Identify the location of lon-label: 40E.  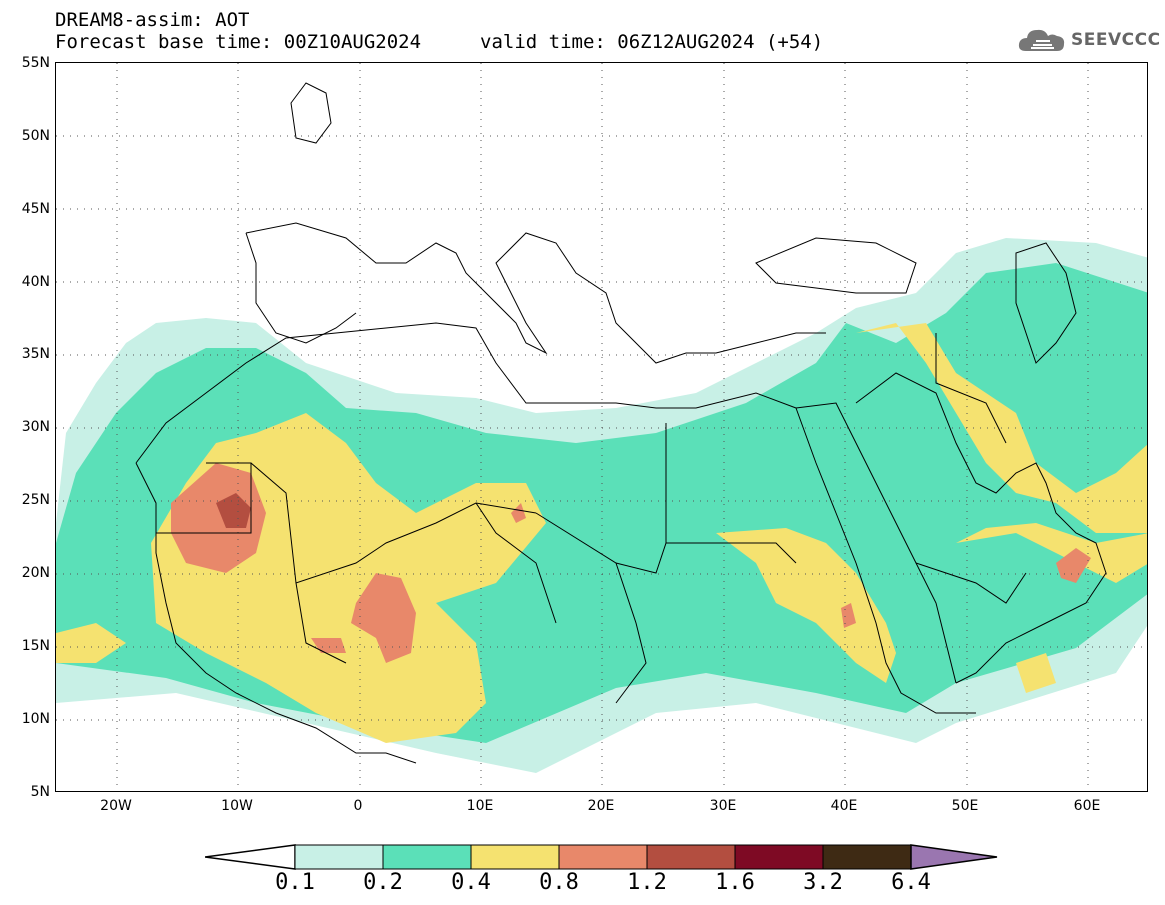
(844, 806).